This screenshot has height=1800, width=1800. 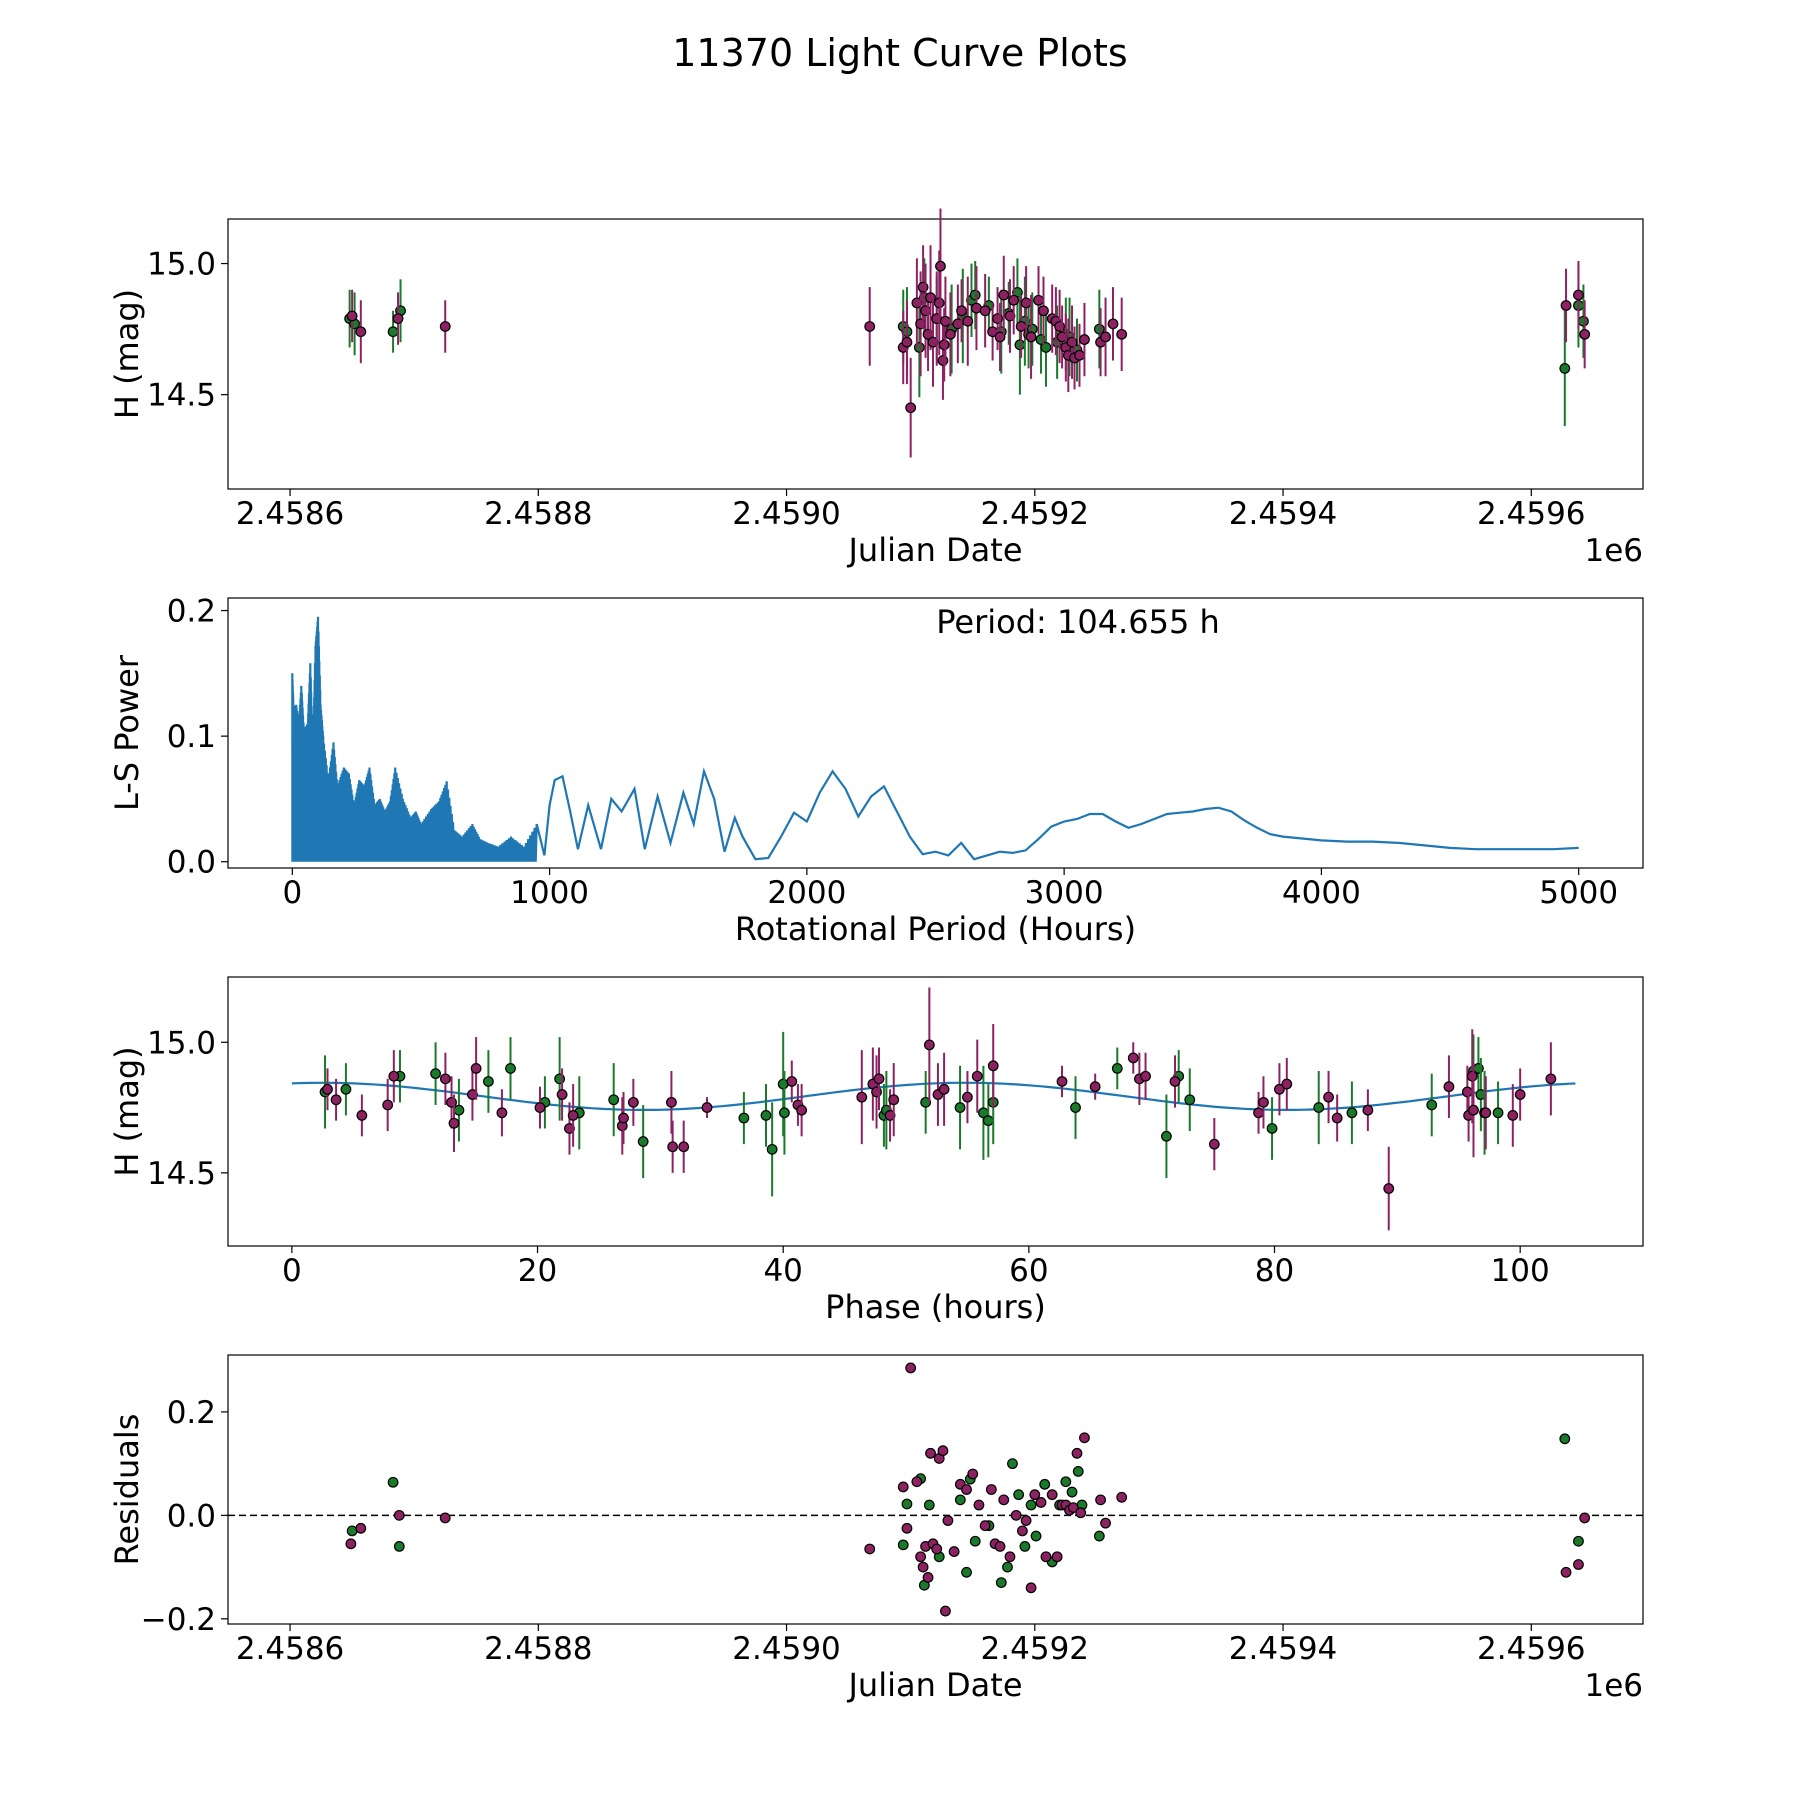 I want to click on y-tick-label: 0.0, so click(x=191, y=863).